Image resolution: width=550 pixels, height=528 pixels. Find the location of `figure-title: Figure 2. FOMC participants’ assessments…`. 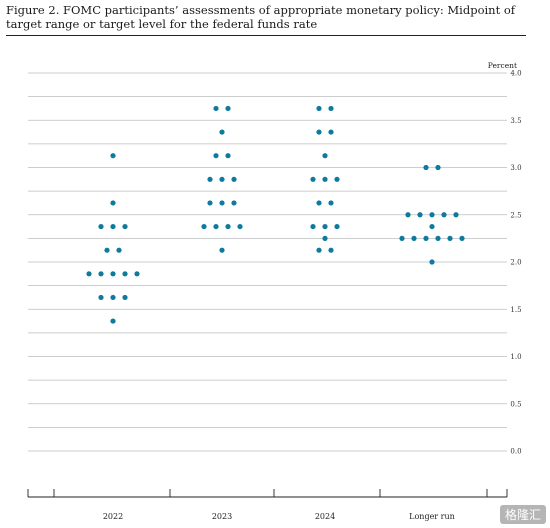

figure-title: Figure 2. FOMC participants’ assessments… is located at coordinates (261, 17).